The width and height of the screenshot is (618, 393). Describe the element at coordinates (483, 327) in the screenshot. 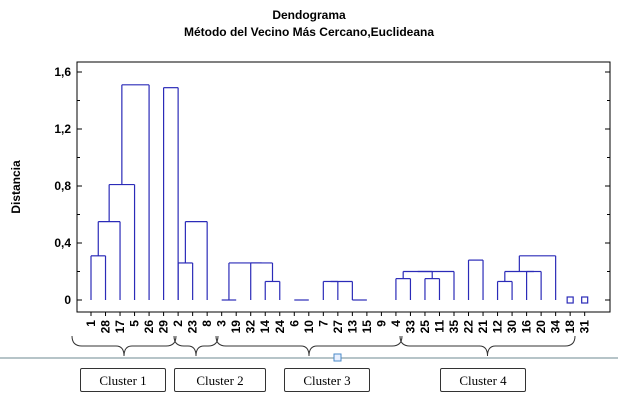

I see `leaf-label: 21` at that location.